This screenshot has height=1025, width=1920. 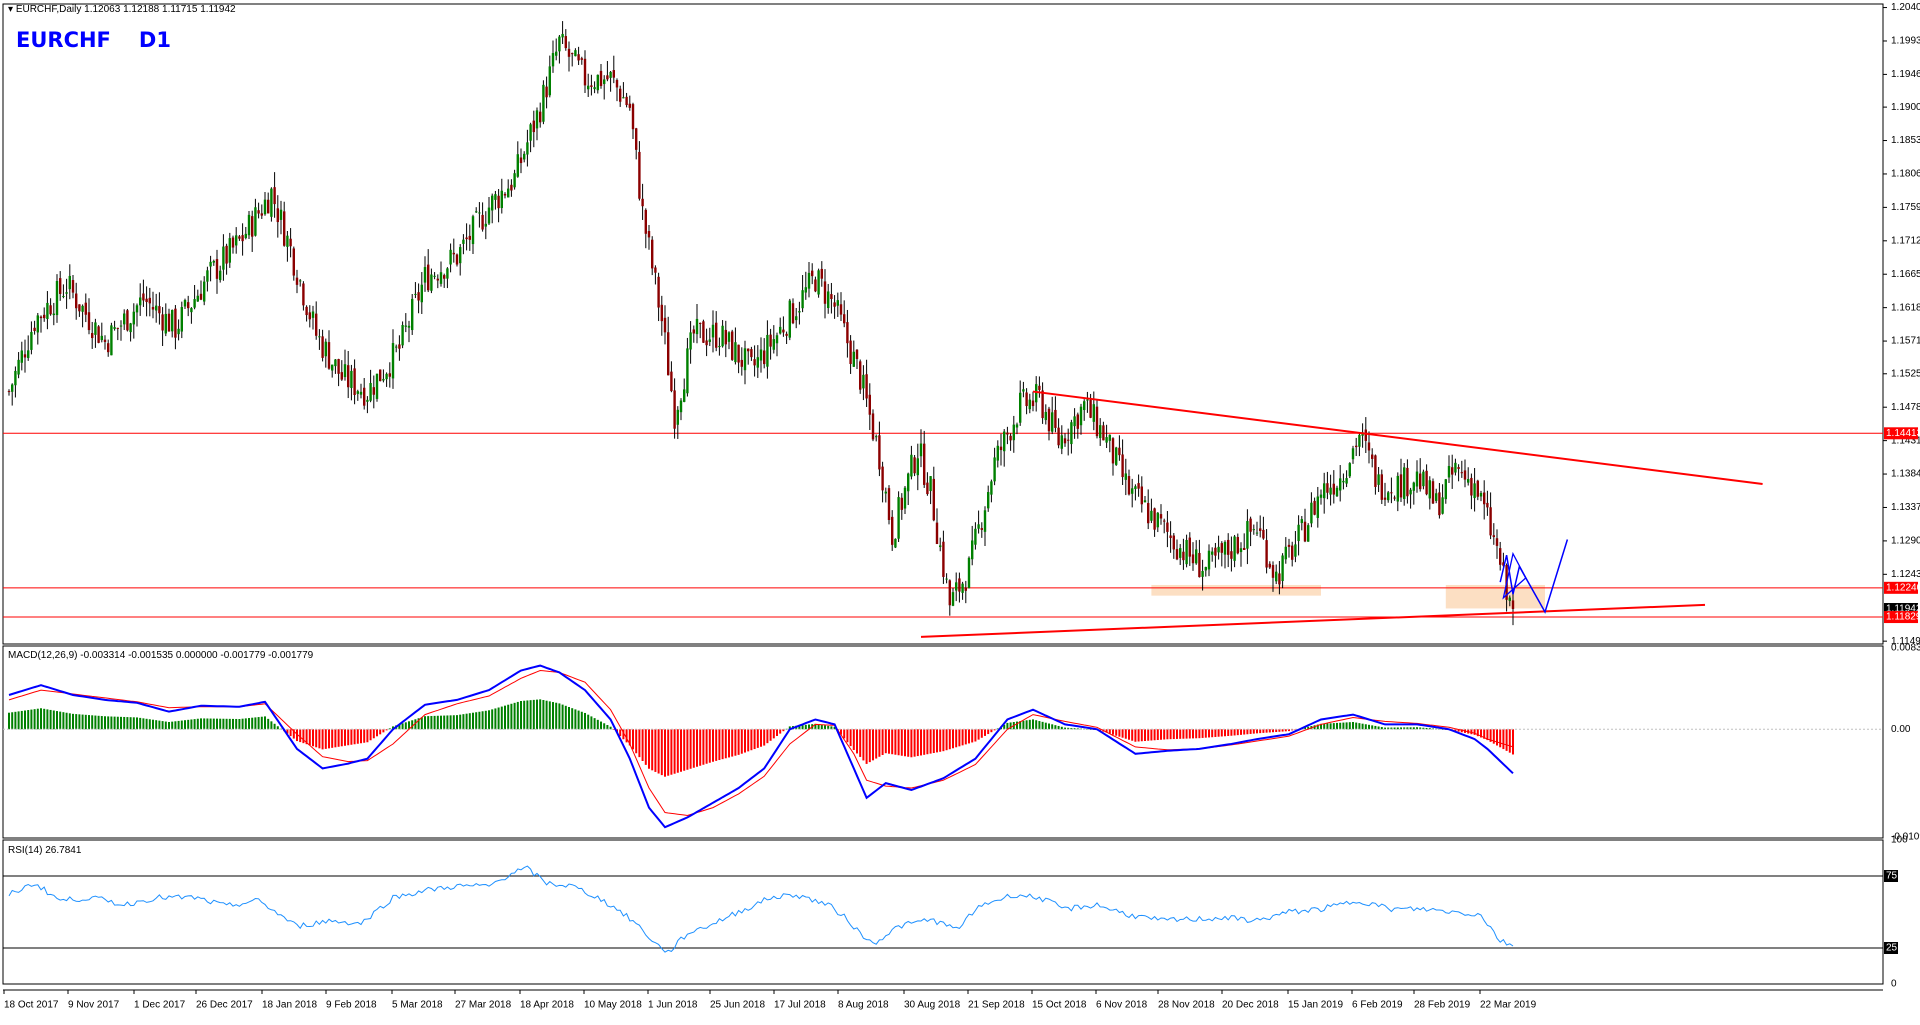 What do you see at coordinates (1397, 437) in the screenshot?
I see `descending-trendline` at bounding box center [1397, 437].